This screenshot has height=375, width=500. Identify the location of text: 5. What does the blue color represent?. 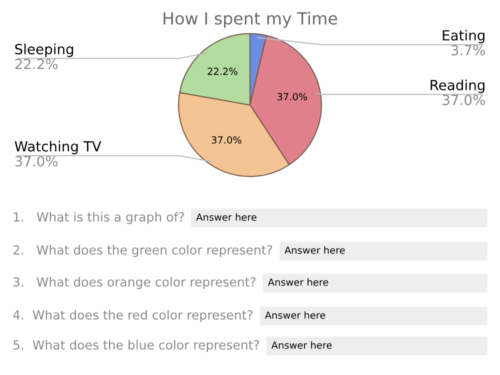
(136, 346).